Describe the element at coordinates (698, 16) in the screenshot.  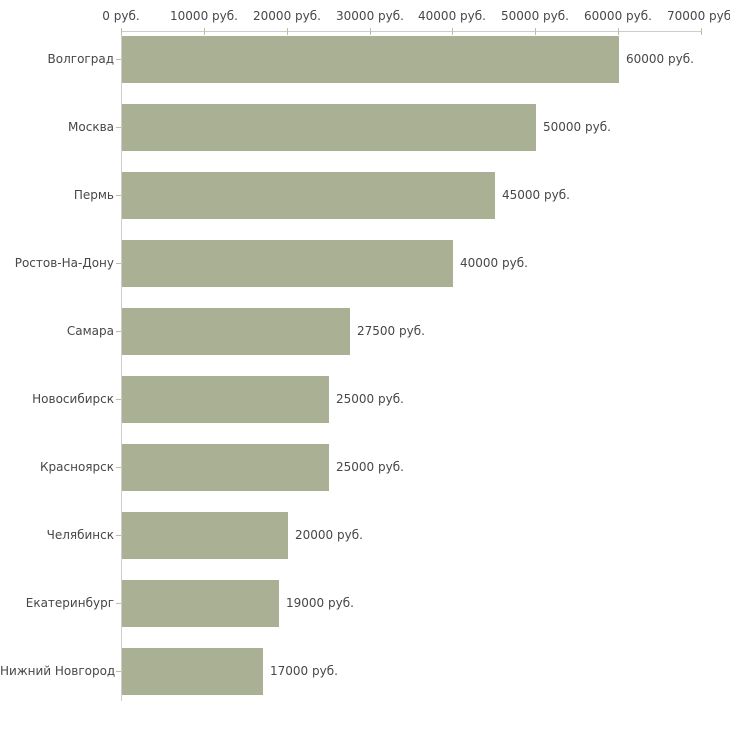
I see `x-axis-tick-label: 70000 руб.` at that location.